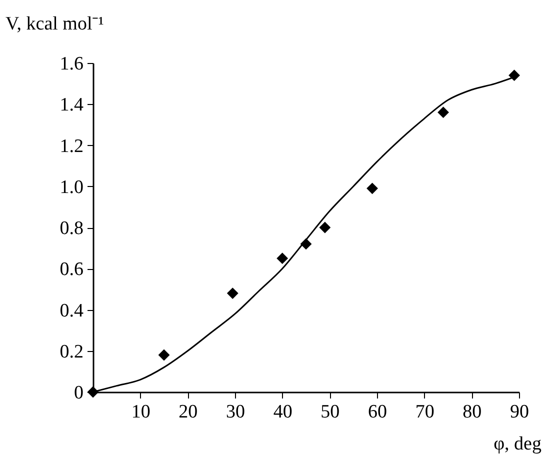 This screenshot has height=455, width=542. What do you see at coordinates (55, 24) in the screenshot?
I see `y-axis-title: V, kcal mol⁻¹` at bounding box center [55, 24].